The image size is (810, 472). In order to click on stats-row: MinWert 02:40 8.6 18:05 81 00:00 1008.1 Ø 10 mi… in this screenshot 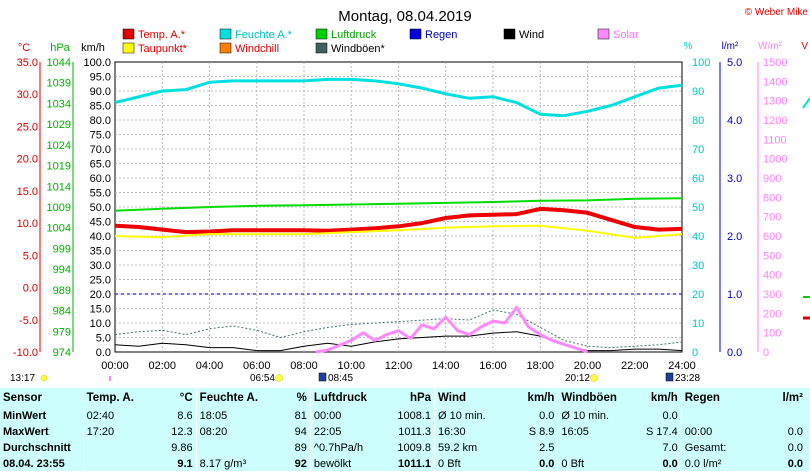, I will do `click(403, 416)`.